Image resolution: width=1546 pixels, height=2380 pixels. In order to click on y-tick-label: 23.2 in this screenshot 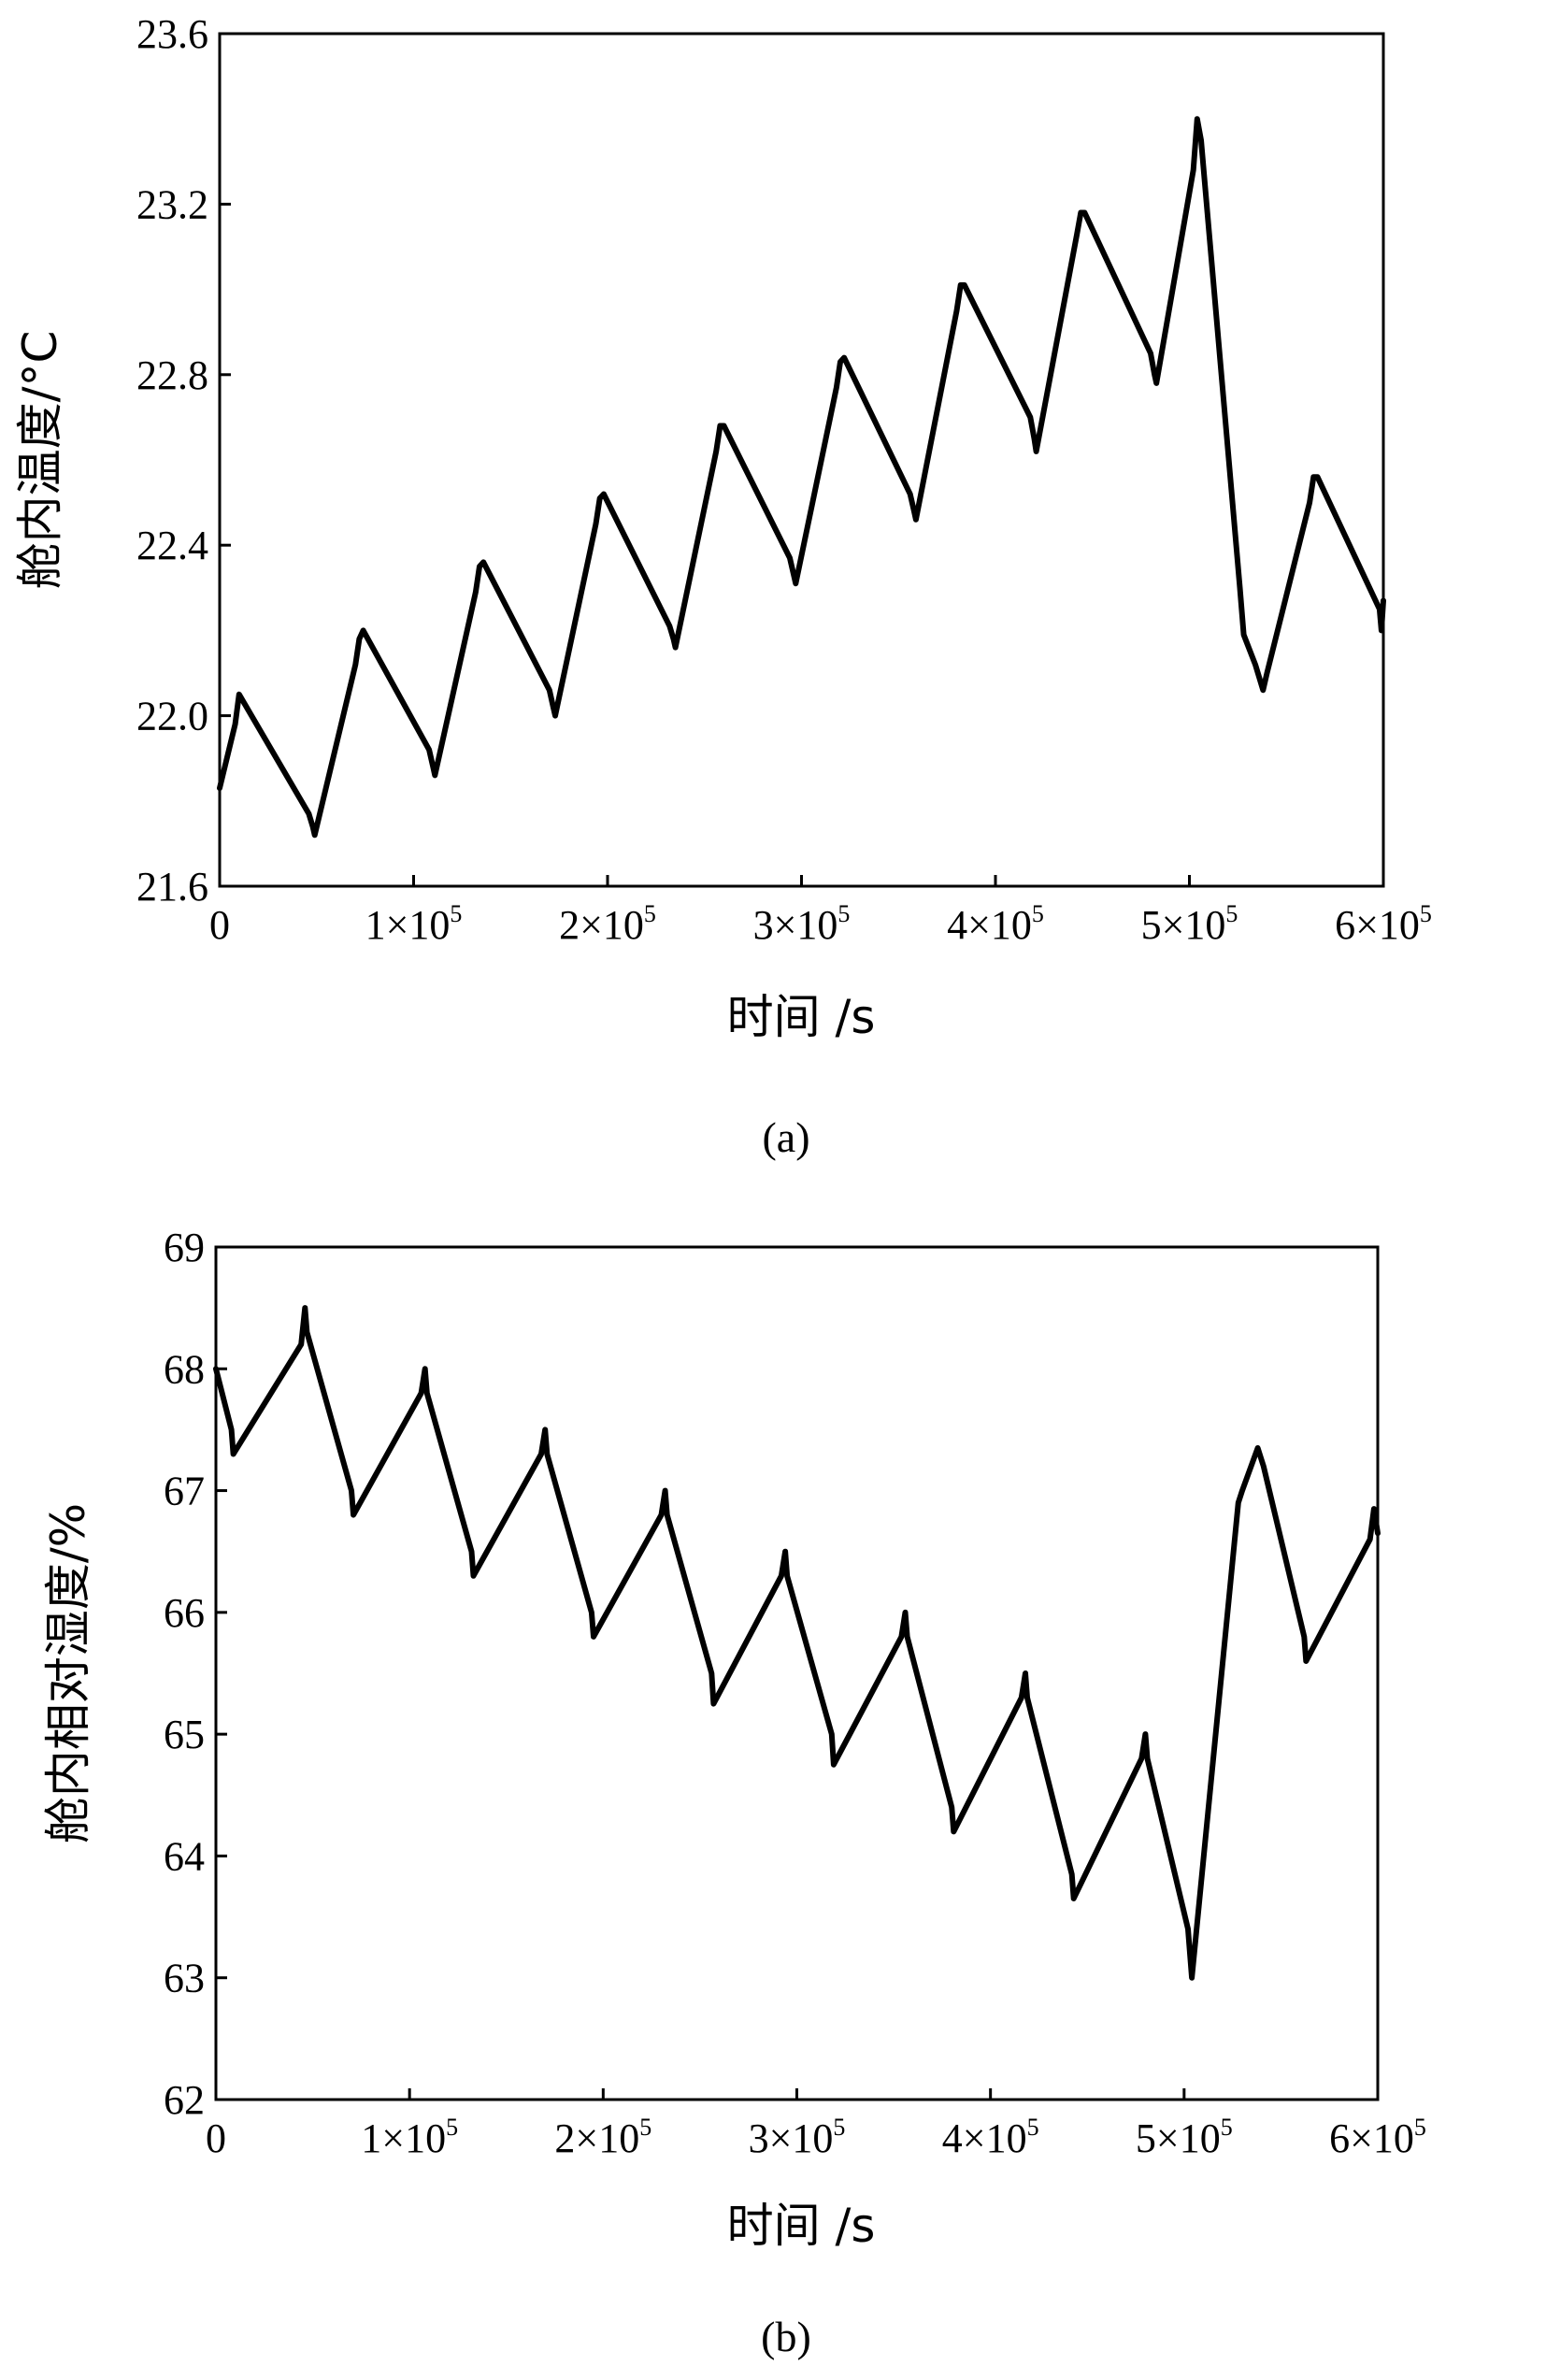, I will do `click(172, 204)`.